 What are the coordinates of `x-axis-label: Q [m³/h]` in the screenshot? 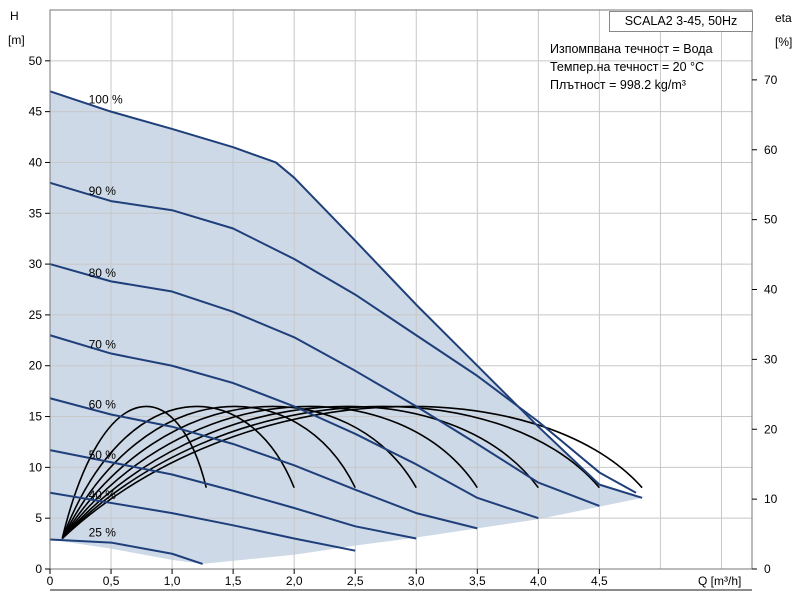 It's located at (719, 581).